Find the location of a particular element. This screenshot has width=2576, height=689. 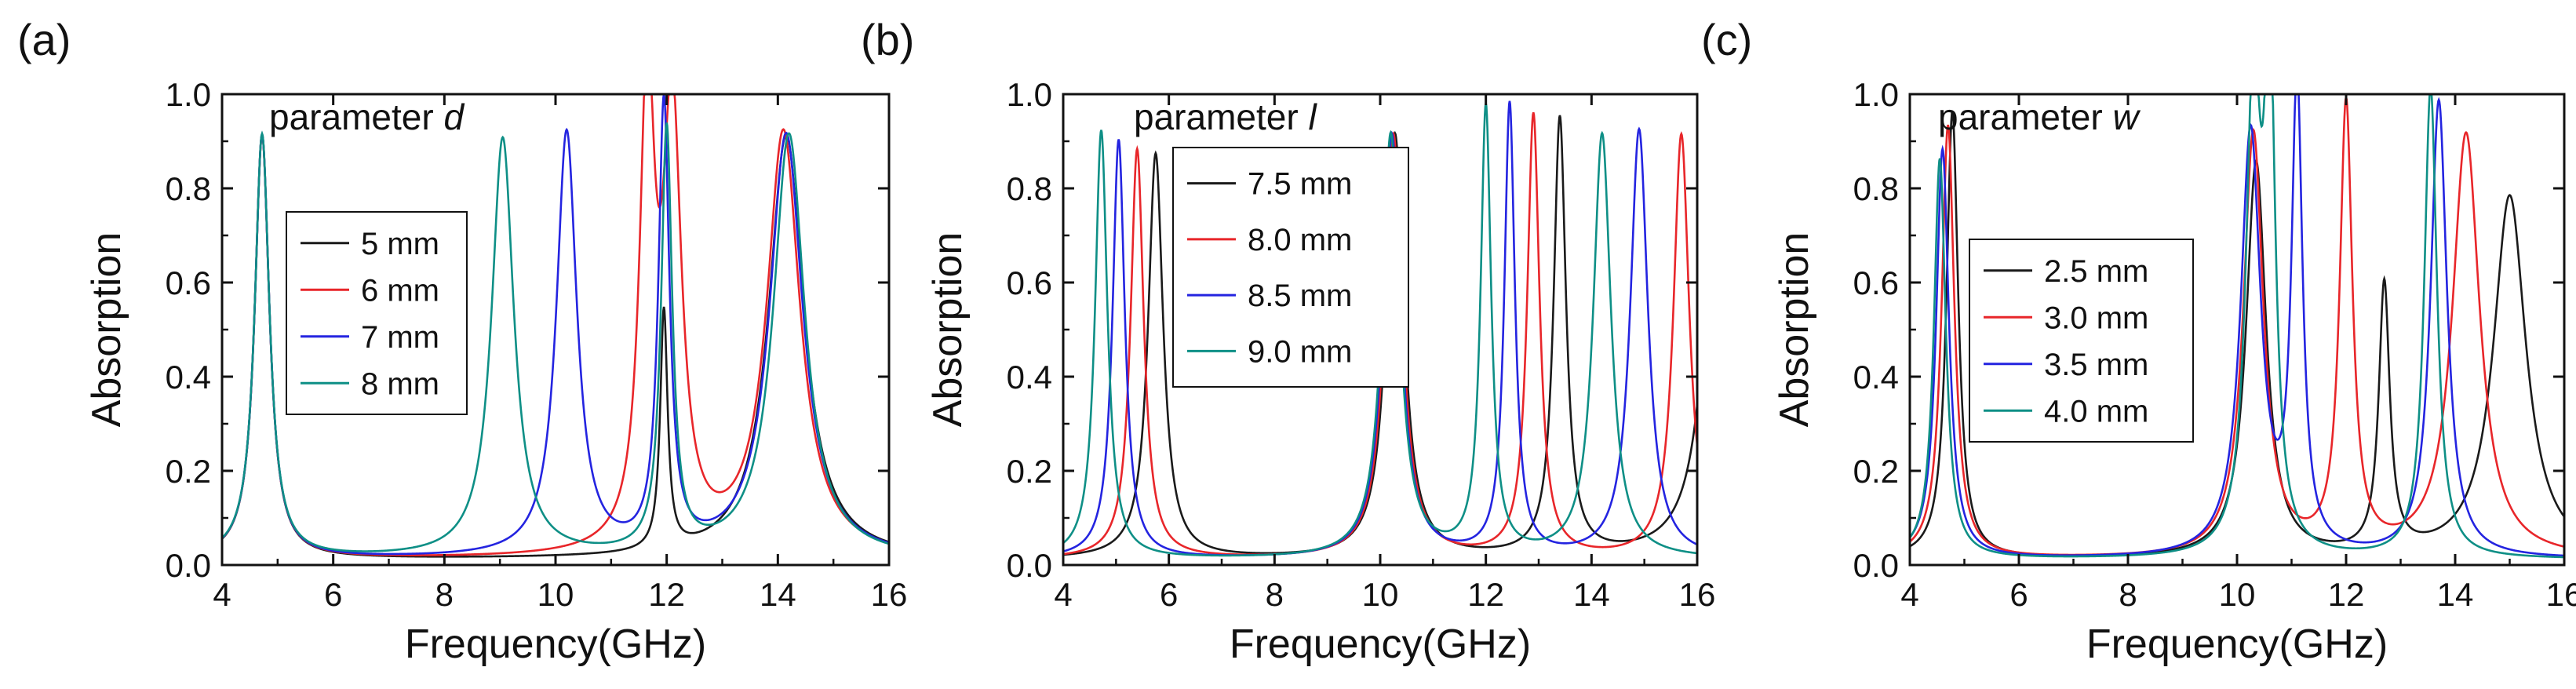

legend: 5 mm 6 mm 7 mm 8 mm is located at coordinates (377, 313).